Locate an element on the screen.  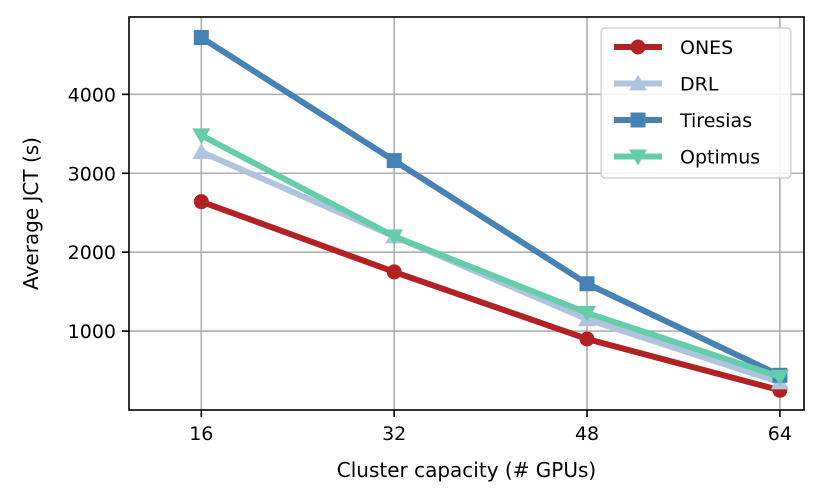
legend-item-ones: ONES is located at coordinates (673, 48).